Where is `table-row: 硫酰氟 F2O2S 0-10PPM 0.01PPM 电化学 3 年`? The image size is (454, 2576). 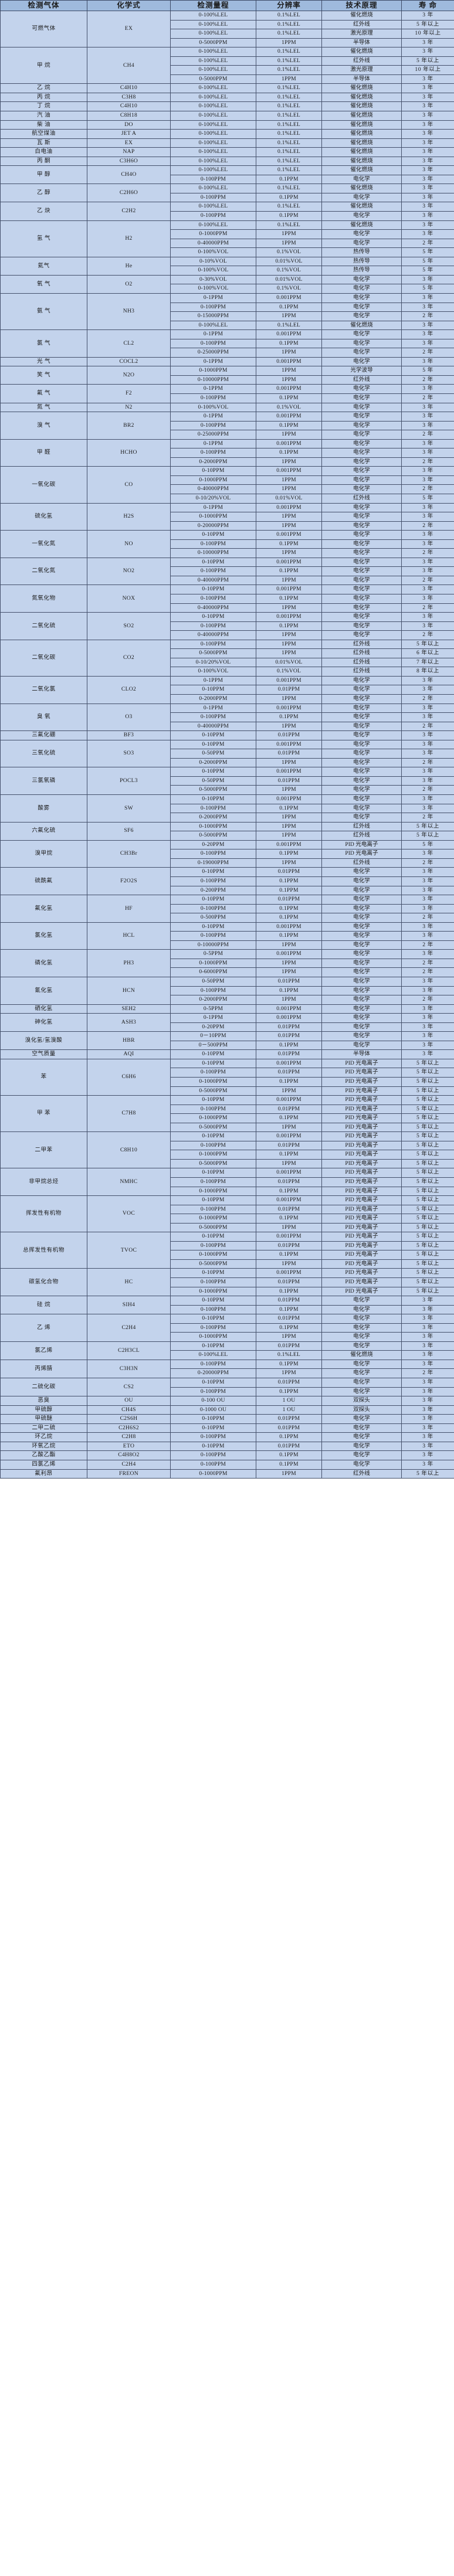
table-row: 硫酰氟 F2O2S 0-10PPM 0.01PPM 电化学 3 年 is located at coordinates (227, 882).